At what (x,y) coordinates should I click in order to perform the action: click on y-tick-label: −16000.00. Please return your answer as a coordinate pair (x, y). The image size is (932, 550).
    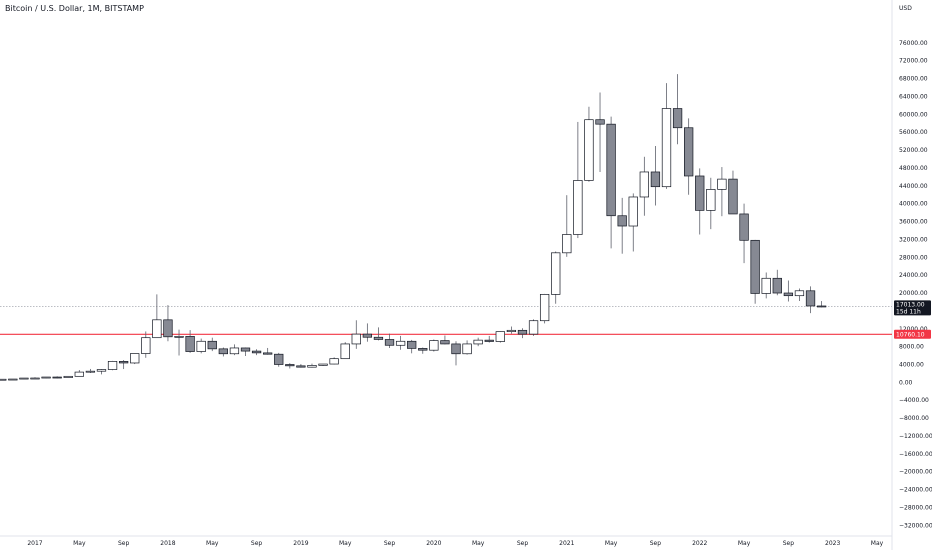
    Looking at the image, I should click on (915, 454).